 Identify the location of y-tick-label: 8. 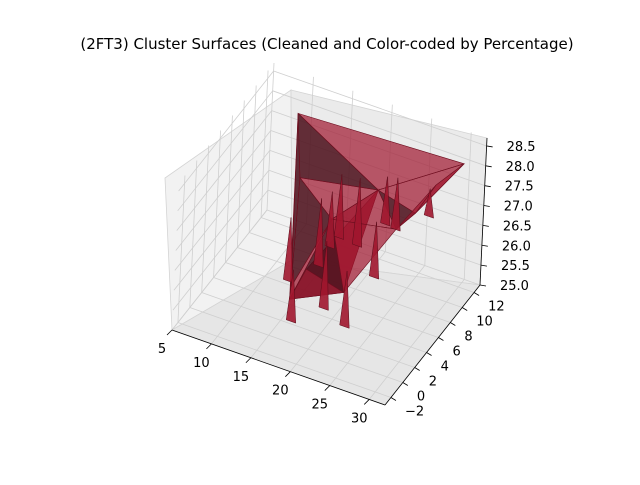
(468, 337).